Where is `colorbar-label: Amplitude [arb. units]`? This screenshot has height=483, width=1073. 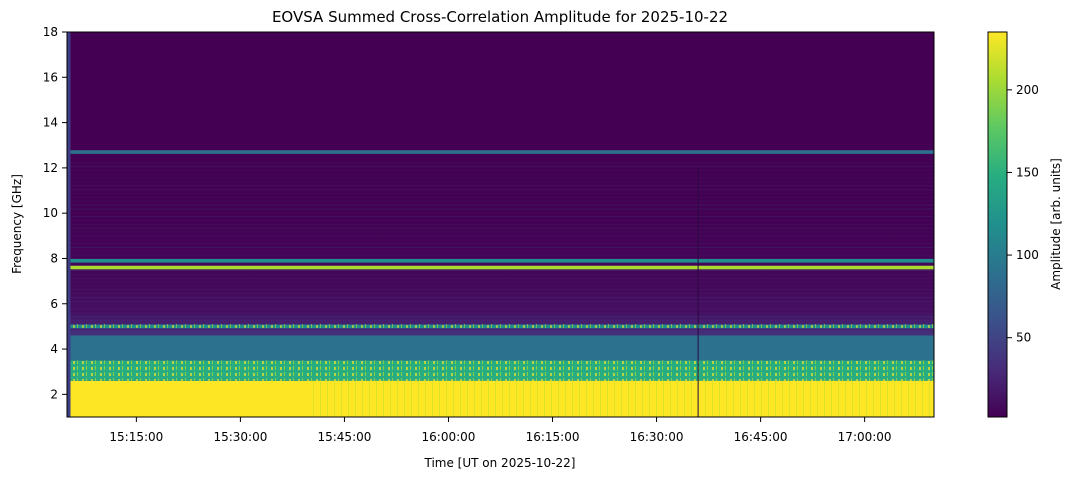 colorbar-label: Amplitude [arb. units] is located at coordinates (1056, 224).